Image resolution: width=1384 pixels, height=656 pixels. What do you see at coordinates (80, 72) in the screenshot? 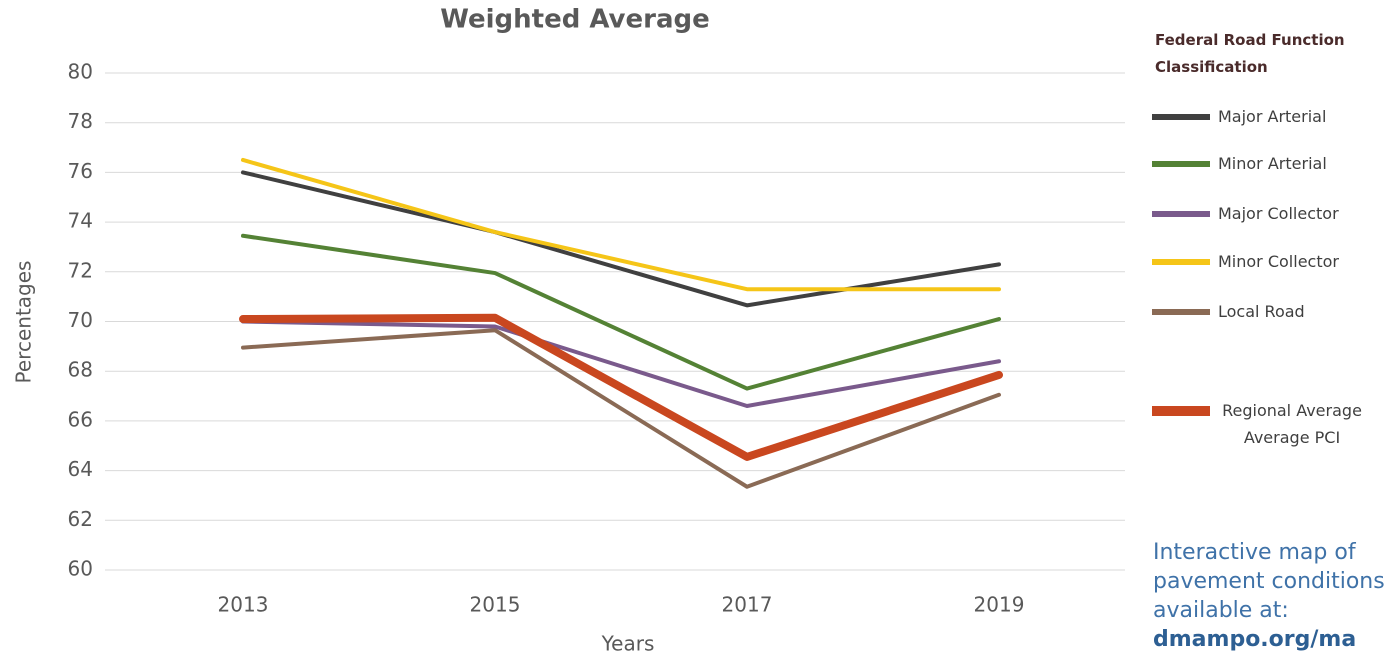
I see `y-tick-label: 80` at bounding box center [80, 72].